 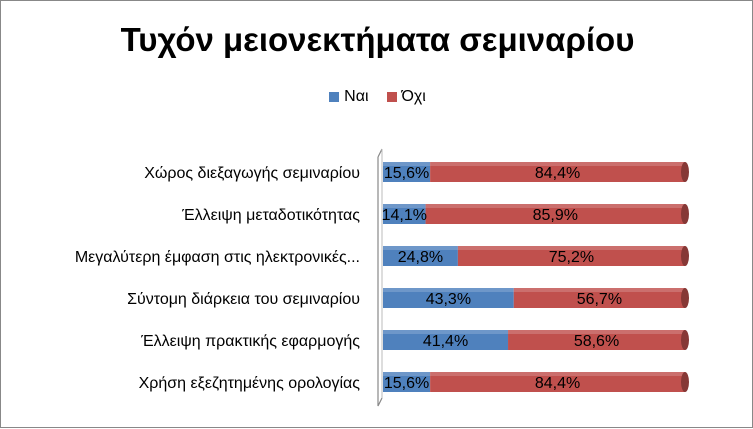 I want to click on data-label-no: 85,9%, so click(x=555, y=215).